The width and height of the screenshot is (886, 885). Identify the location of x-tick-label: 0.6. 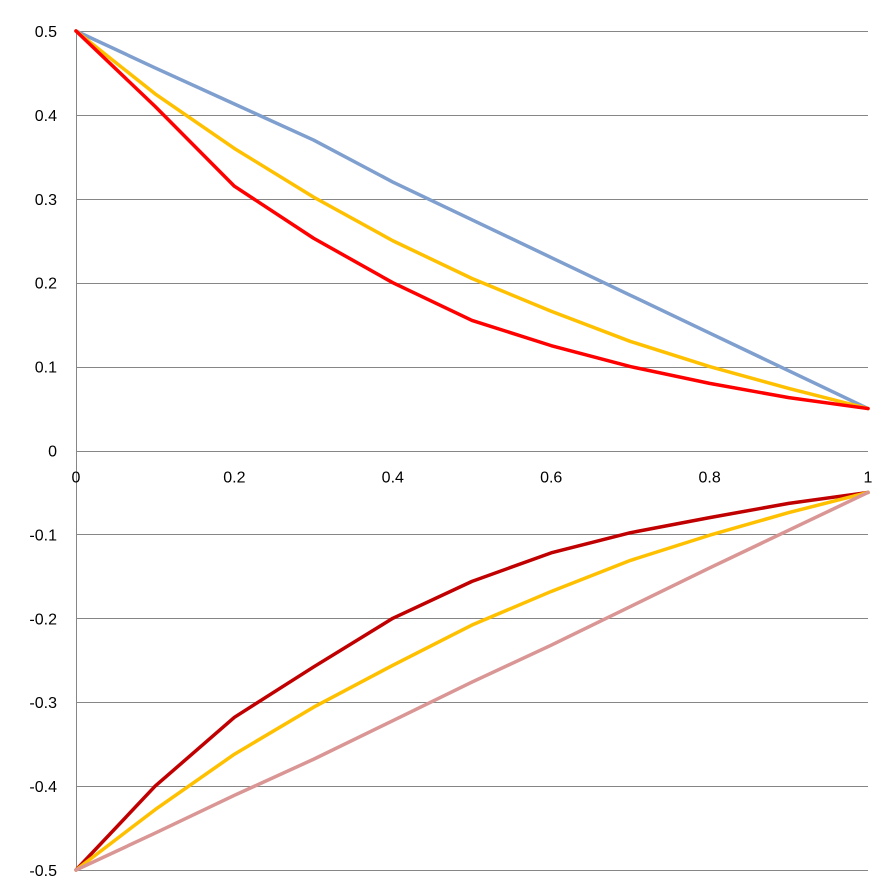
(551, 478).